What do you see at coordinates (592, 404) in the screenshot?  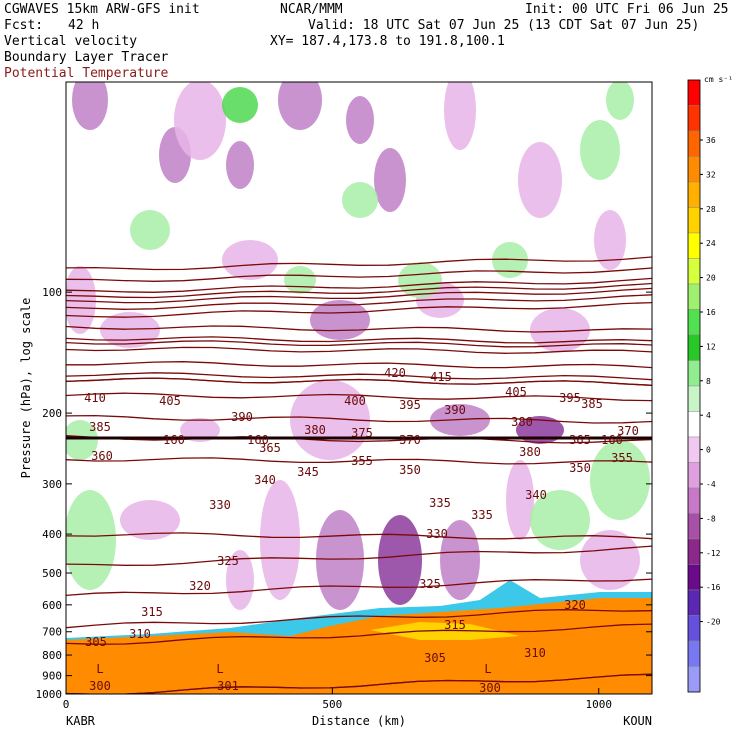 I see `extra-contour-label: 385` at bounding box center [592, 404].